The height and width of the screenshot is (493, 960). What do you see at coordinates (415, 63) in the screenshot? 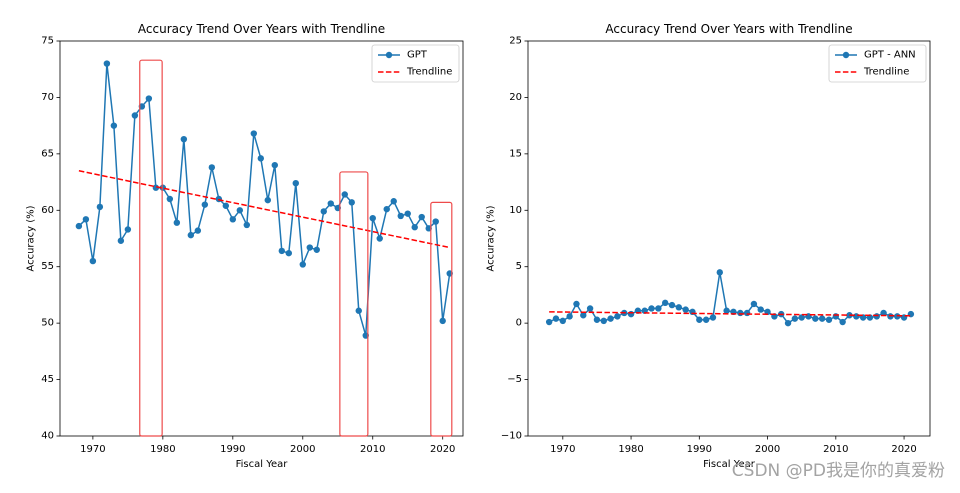
I see `legend: GPT Trendline` at bounding box center [415, 63].